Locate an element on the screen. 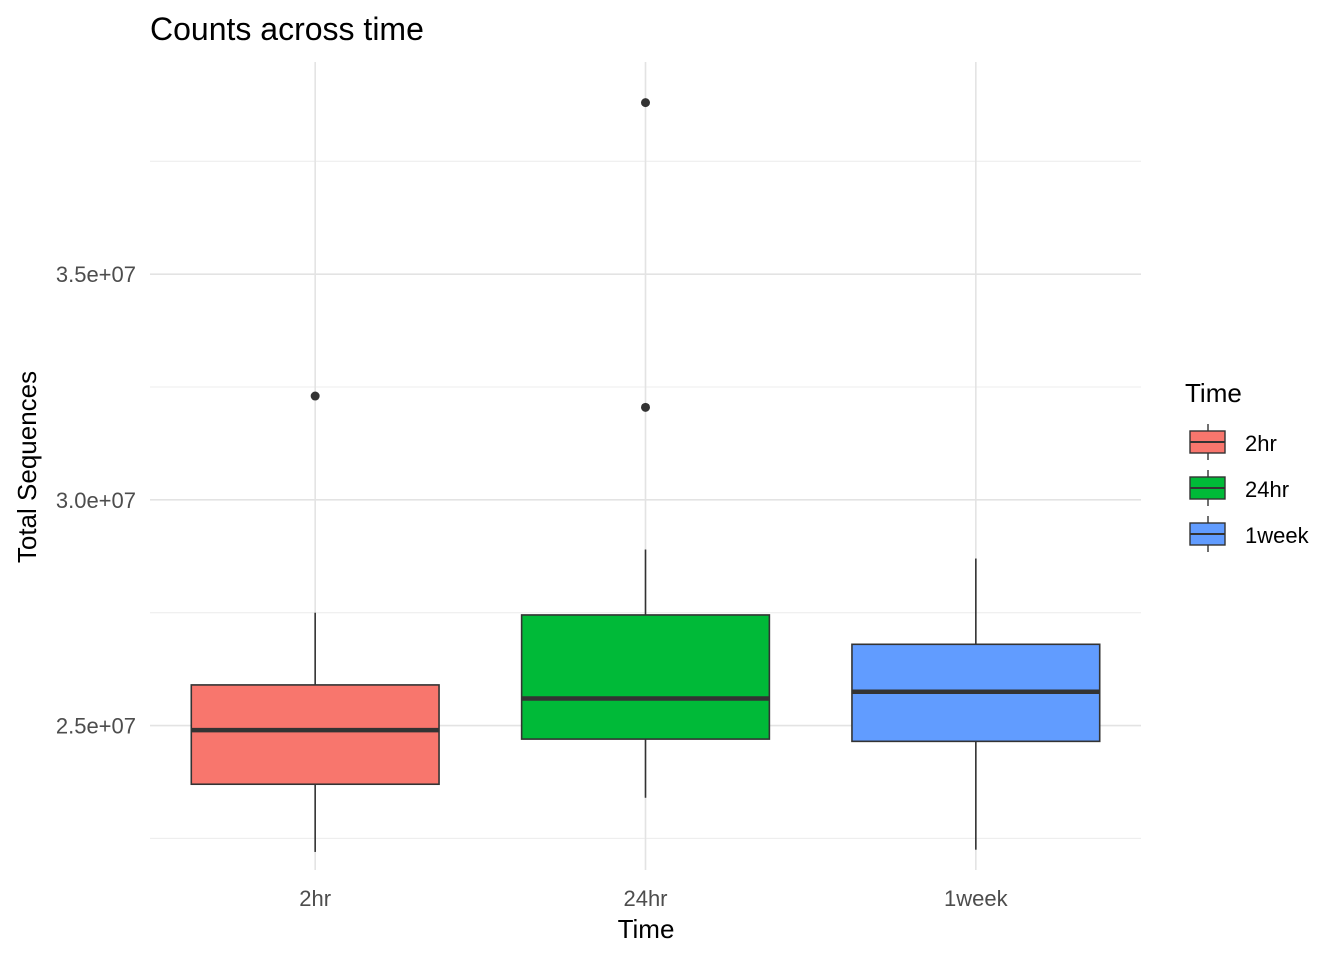  y-axis-title: Total Sequences is located at coordinates (27, 467).